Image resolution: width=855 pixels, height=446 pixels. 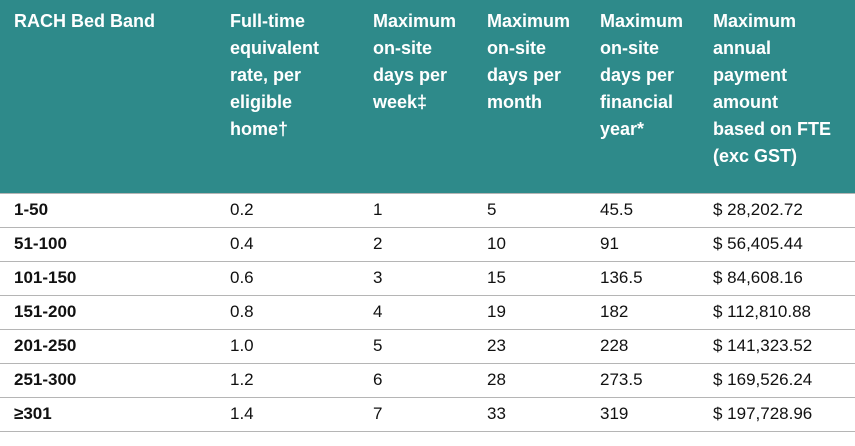 I want to click on table-cell: 0.8, so click(x=287, y=311).